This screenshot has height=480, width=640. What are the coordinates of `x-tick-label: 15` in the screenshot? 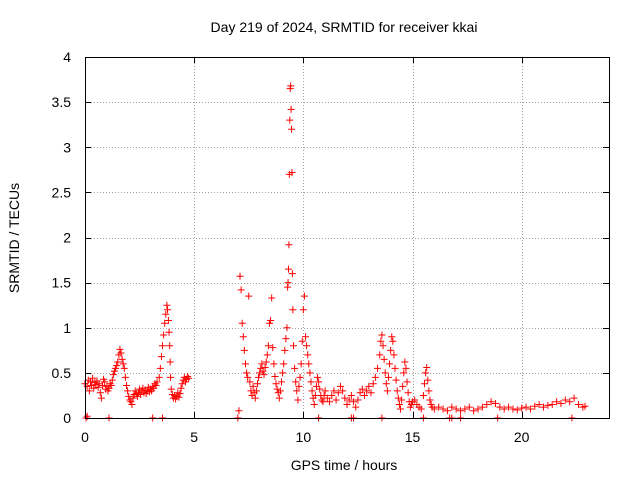 It's located at (413, 437).